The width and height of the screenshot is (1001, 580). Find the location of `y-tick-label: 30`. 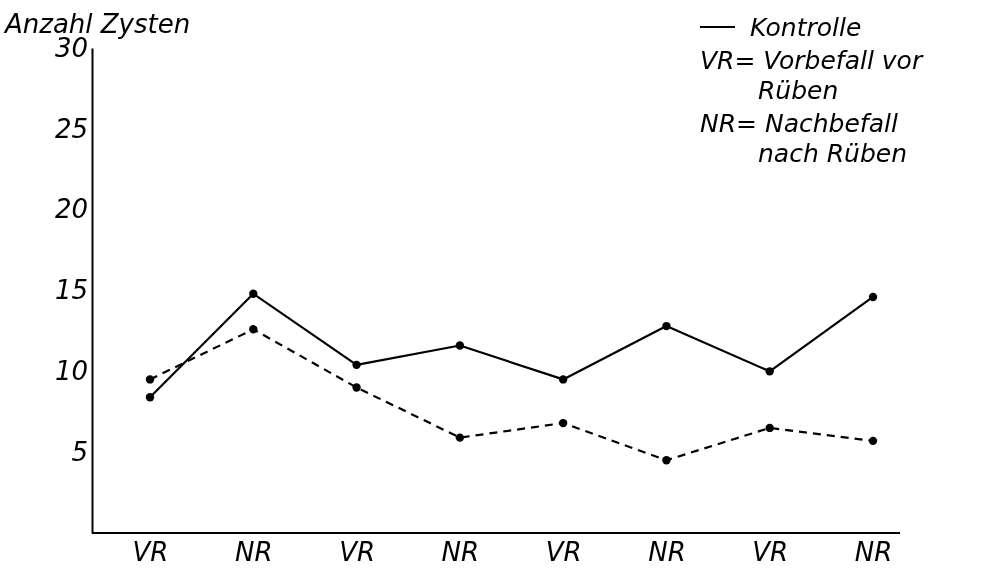

y-tick-label: 30 is located at coordinates (71, 47).